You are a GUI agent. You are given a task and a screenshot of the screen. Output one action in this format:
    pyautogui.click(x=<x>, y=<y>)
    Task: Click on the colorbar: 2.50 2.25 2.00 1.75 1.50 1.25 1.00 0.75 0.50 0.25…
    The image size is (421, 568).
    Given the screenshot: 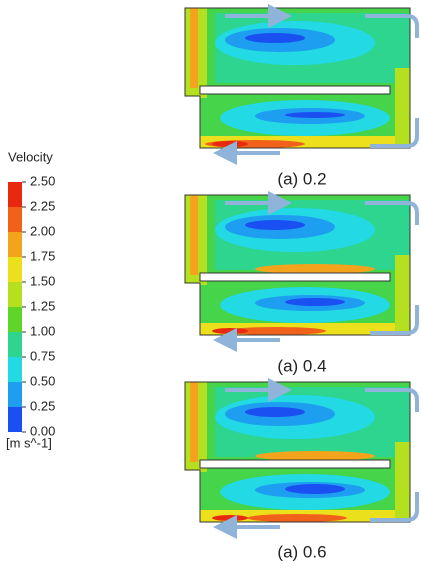 What is the action you would take?
    pyautogui.click(x=31, y=305)
    